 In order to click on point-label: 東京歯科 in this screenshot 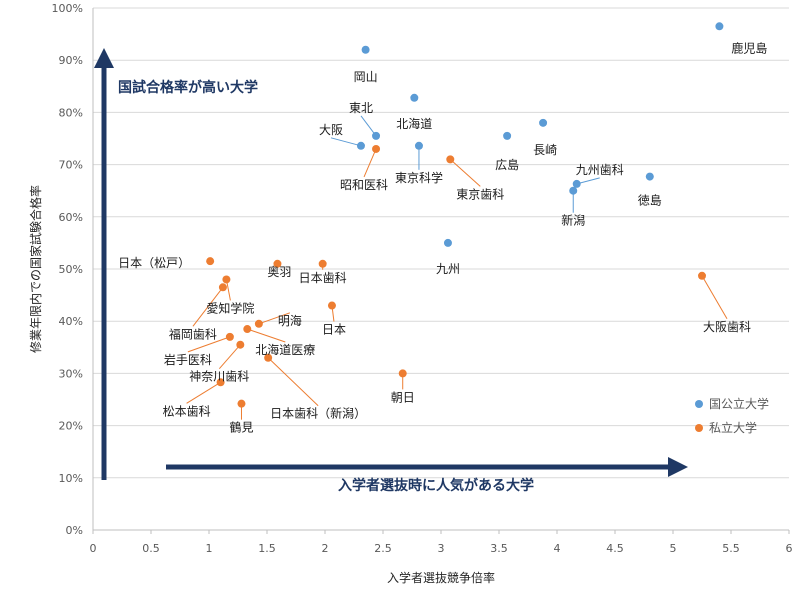, I will do `click(480, 194)`.